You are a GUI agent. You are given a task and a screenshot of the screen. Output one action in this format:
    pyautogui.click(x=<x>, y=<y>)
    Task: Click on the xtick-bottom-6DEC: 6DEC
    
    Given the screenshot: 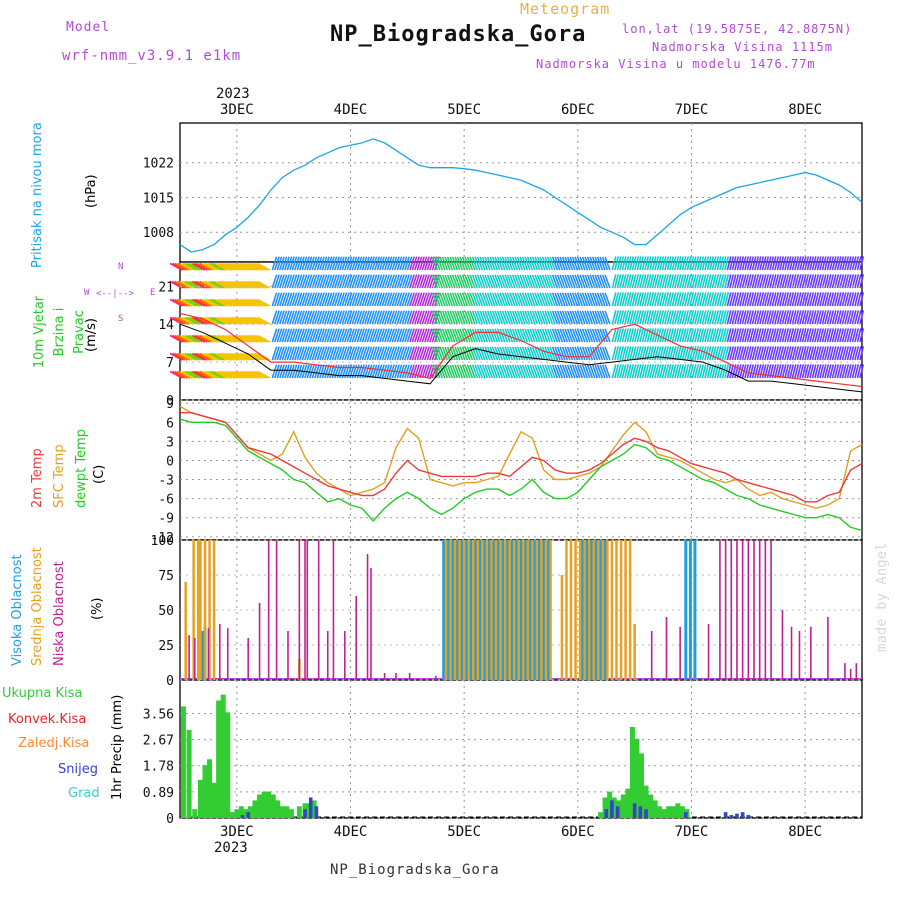 What is the action you would take?
    pyautogui.click(x=578, y=832)
    